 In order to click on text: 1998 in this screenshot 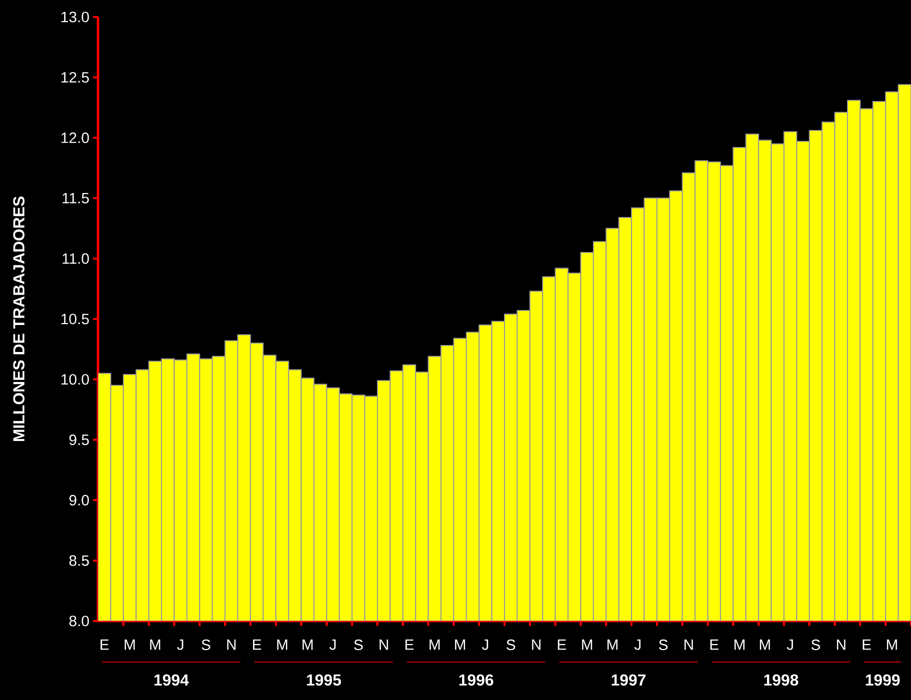, I will do `click(781, 680)`.